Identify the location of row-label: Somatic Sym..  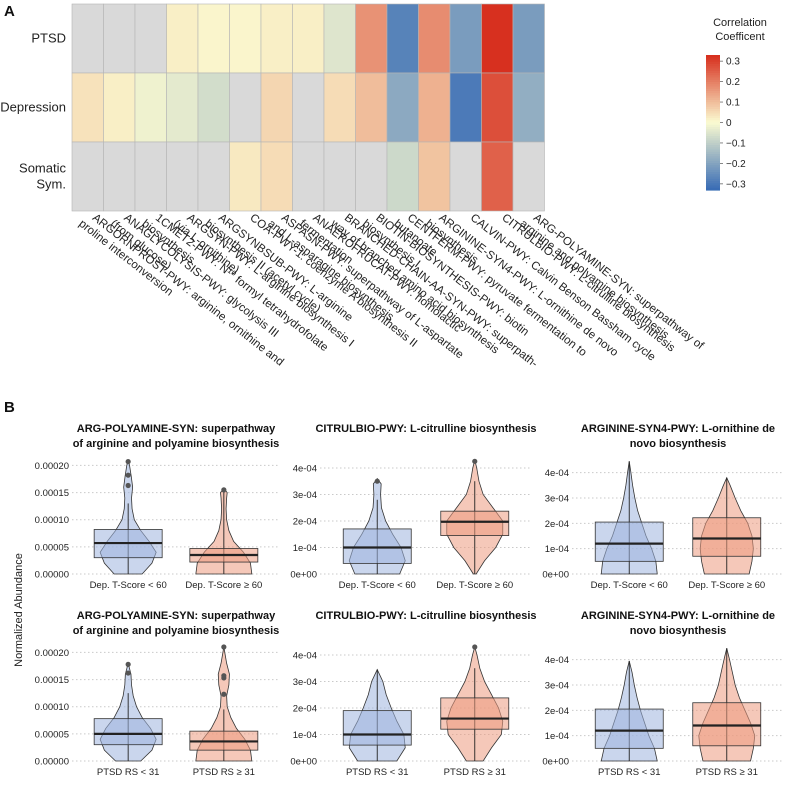
(42, 176).